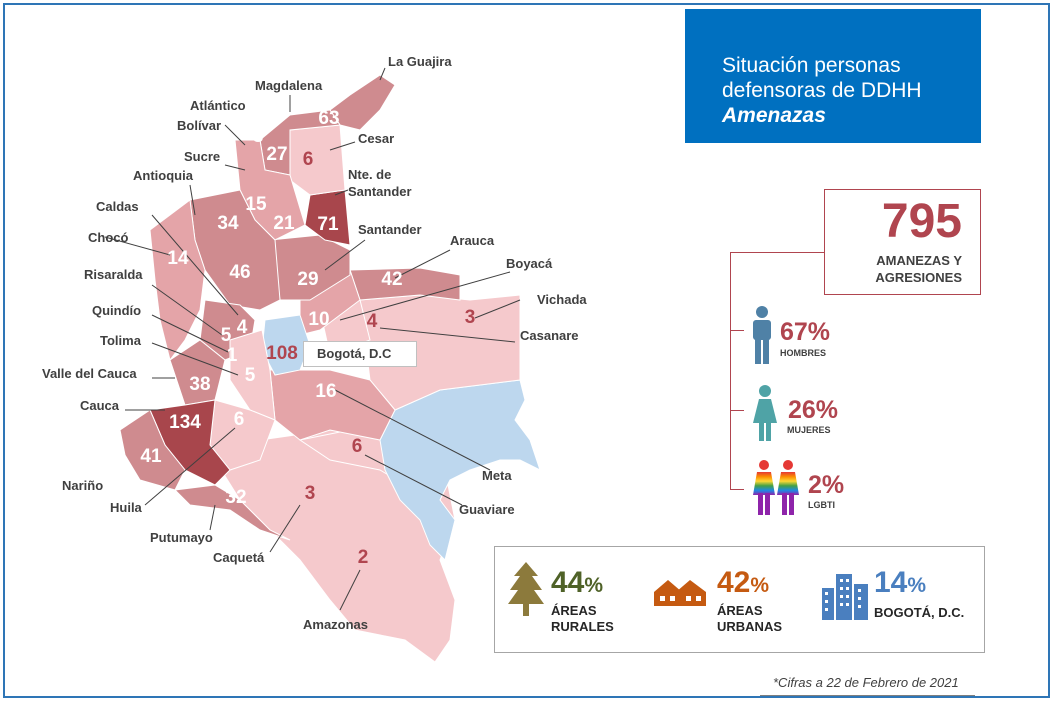 The image size is (1055, 703). What do you see at coordinates (151, 456) in the screenshot?
I see `value-narino: 41` at bounding box center [151, 456].